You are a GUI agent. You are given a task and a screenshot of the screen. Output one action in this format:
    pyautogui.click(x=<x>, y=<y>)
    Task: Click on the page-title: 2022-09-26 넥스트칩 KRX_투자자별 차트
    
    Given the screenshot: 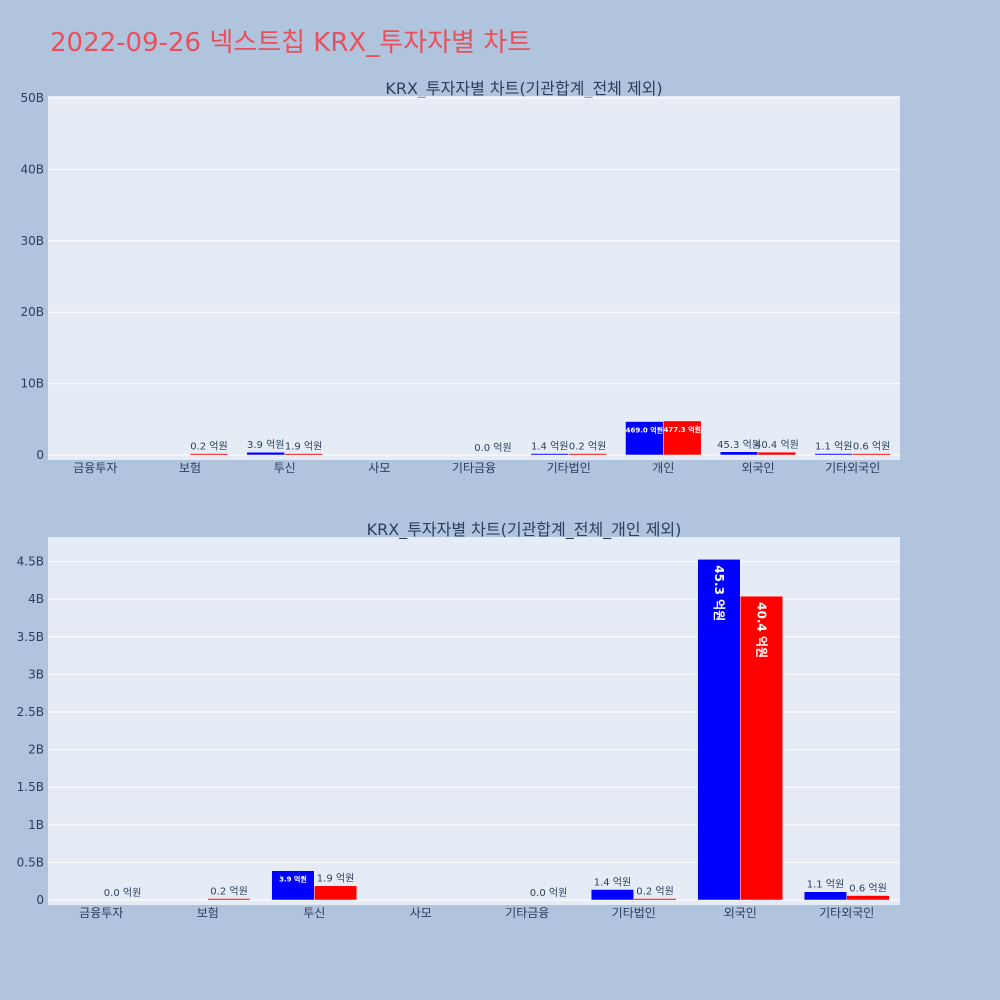 What is the action you would take?
    pyautogui.click(x=291, y=43)
    